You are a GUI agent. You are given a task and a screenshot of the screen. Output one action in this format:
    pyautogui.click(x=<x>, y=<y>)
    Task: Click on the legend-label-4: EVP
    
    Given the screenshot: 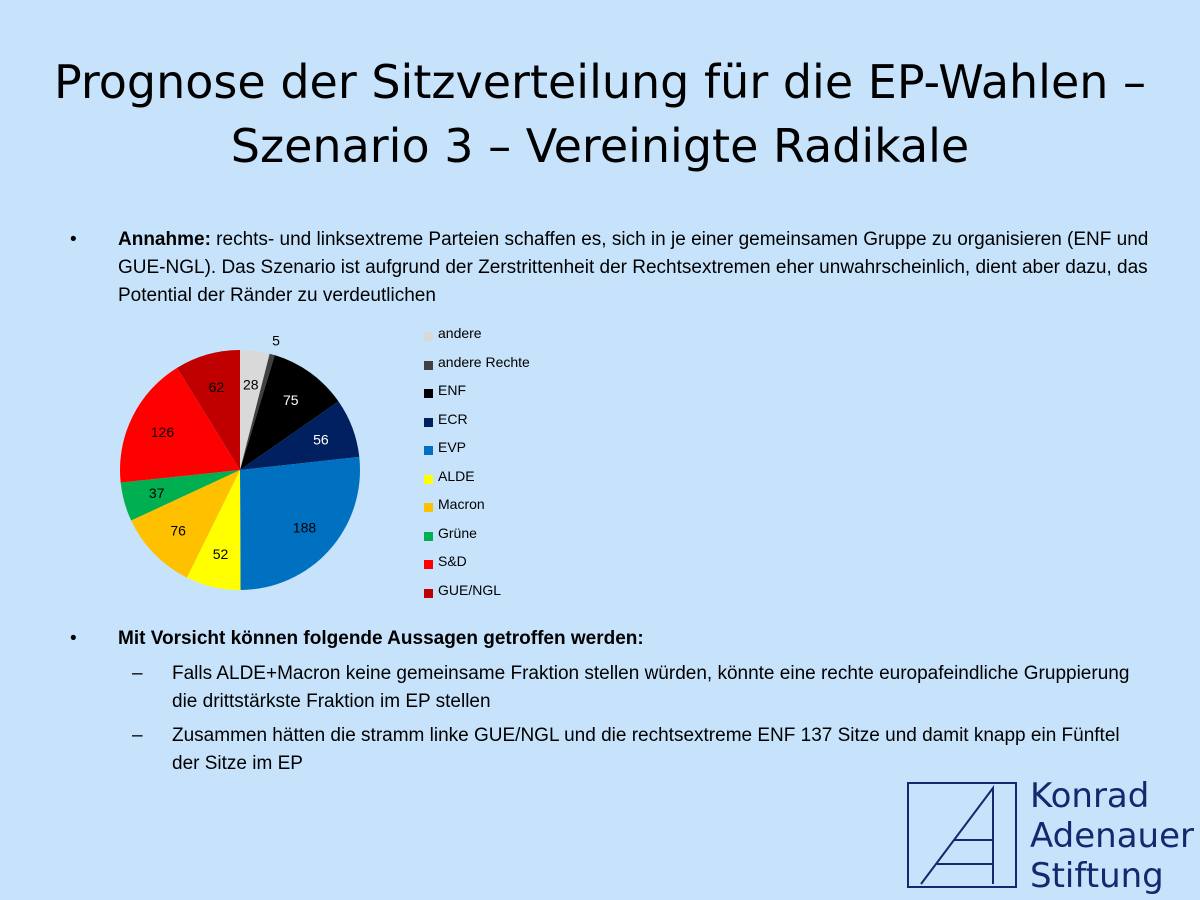 What is the action you would take?
    pyautogui.click(x=452, y=447)
    